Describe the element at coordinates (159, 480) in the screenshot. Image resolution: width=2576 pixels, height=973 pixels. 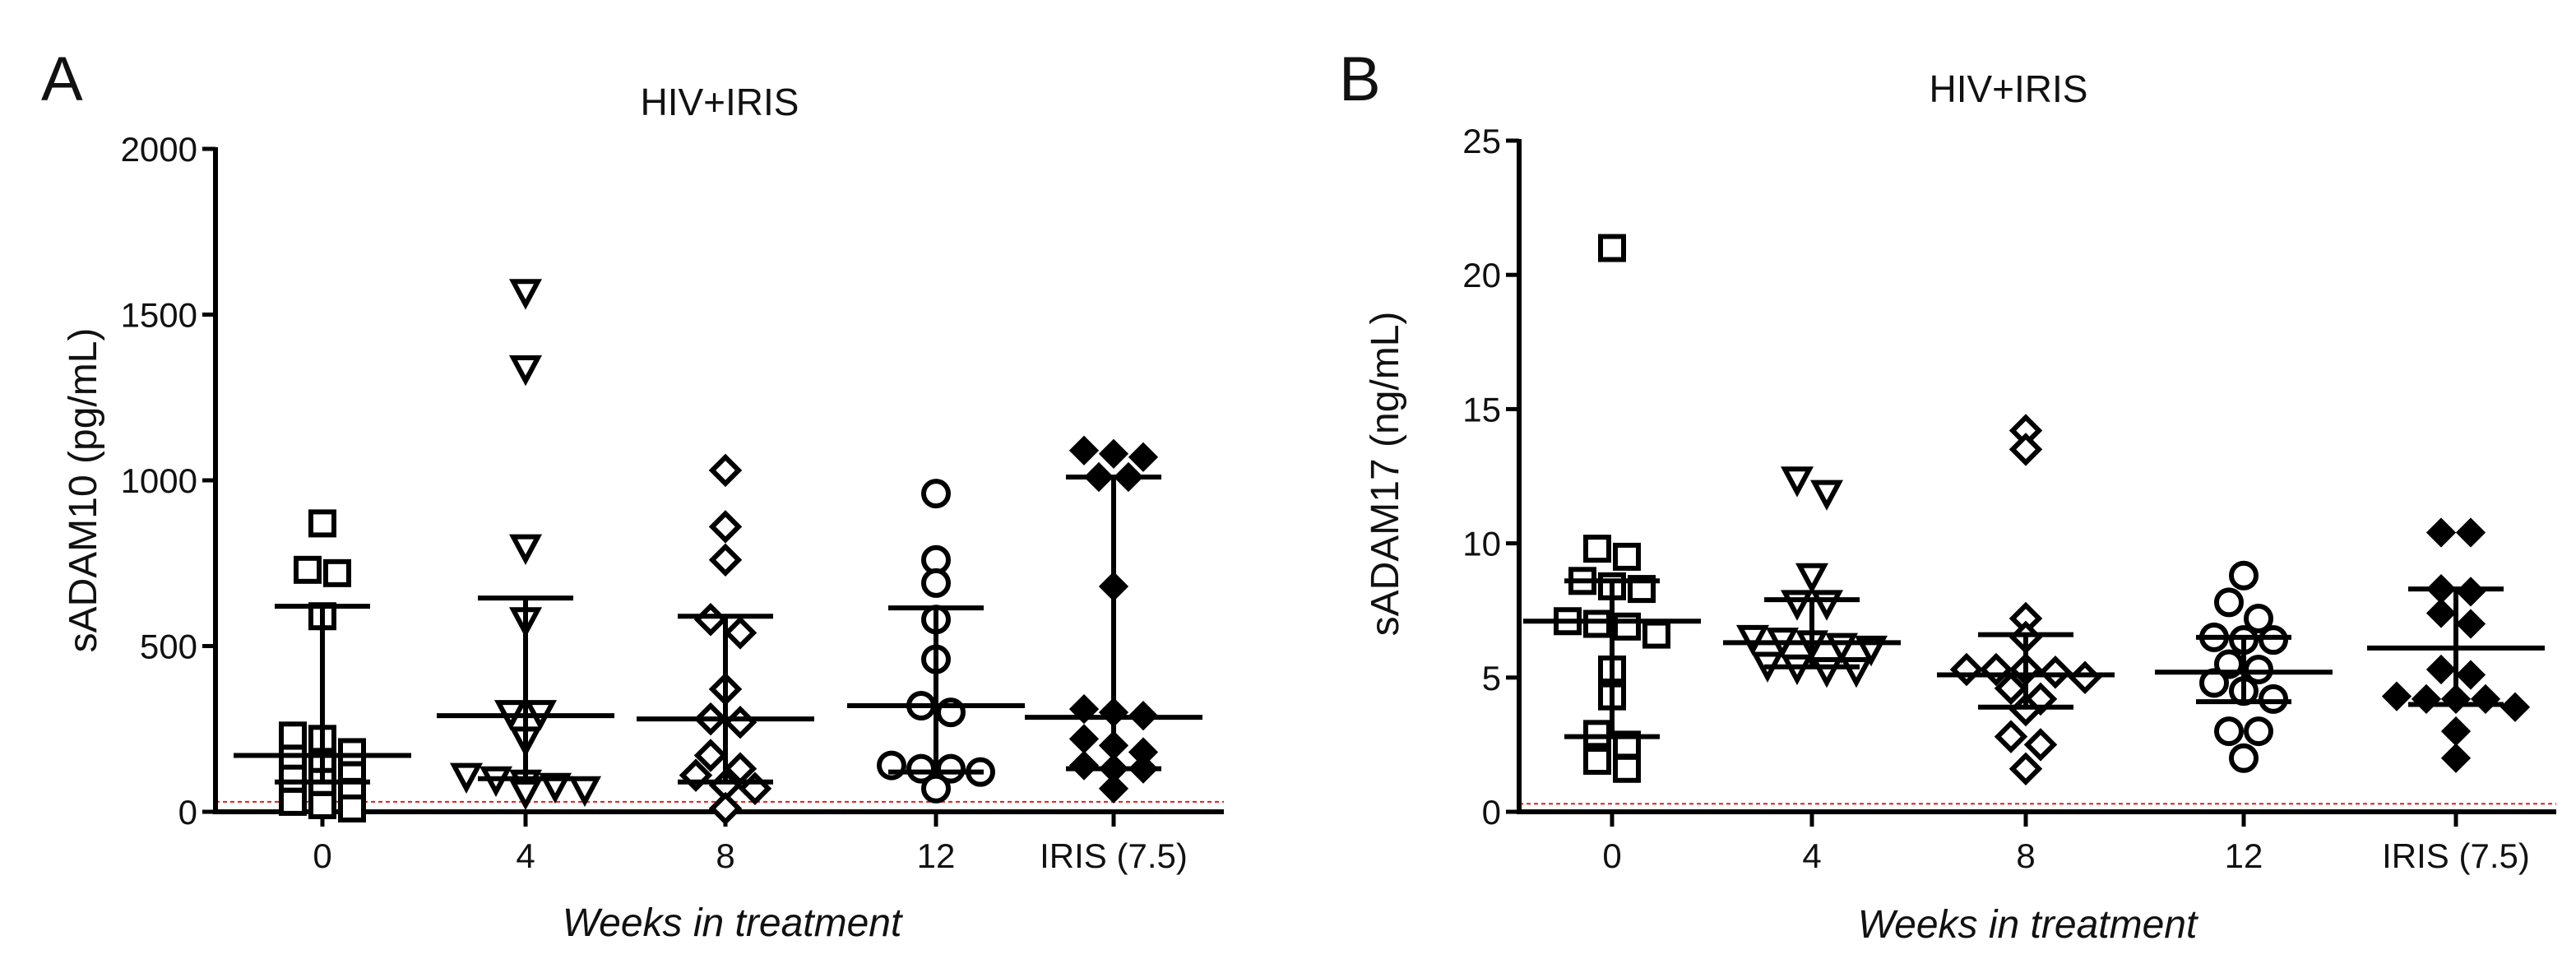
I see `y-tick-label: 1000` at that location.